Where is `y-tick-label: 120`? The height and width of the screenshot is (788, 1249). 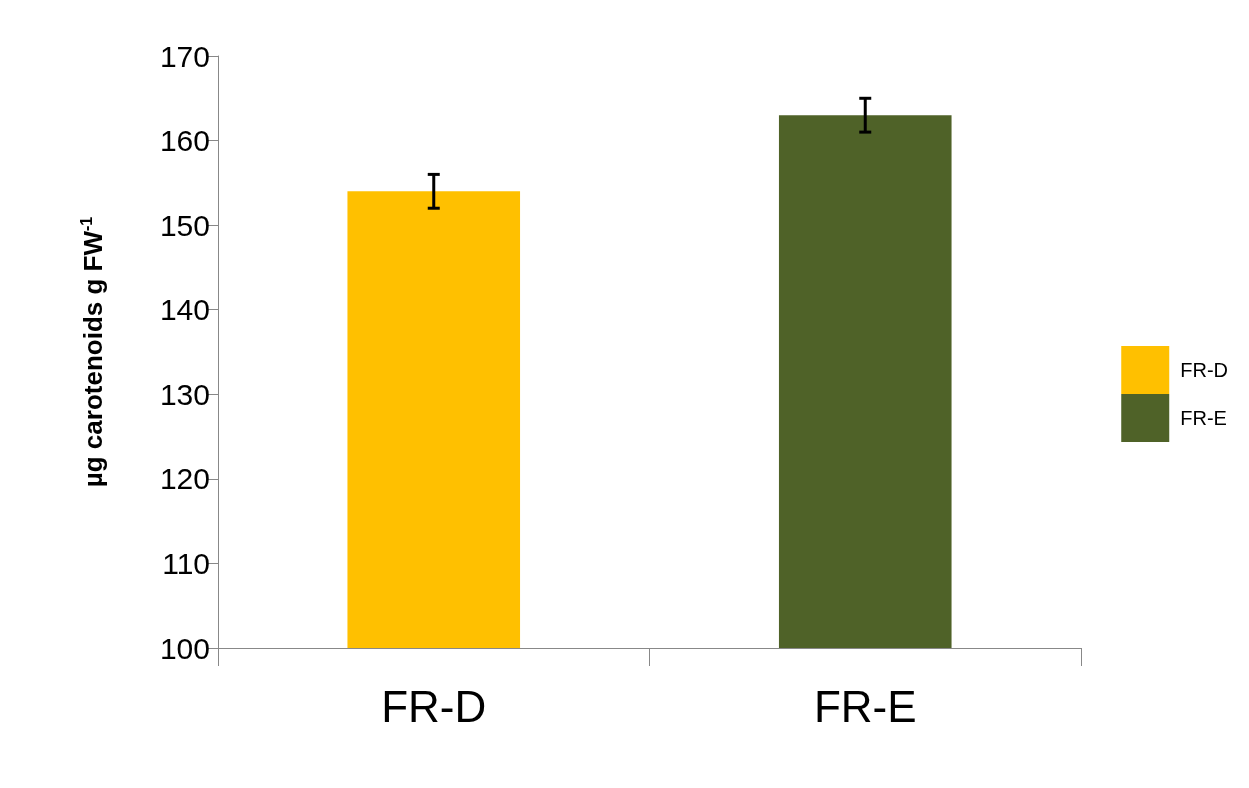 y-tick-label: 120 is located at coordinates (184, 479).